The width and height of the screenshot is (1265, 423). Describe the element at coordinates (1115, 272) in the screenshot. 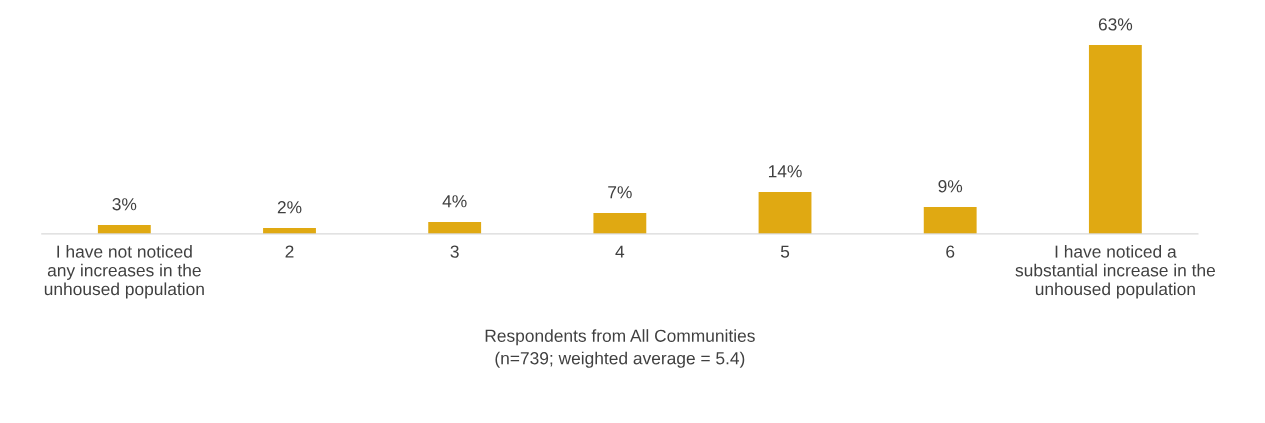

I see `x-tick-label: I have noticed a substantial increase in the unhoused population` at that location.